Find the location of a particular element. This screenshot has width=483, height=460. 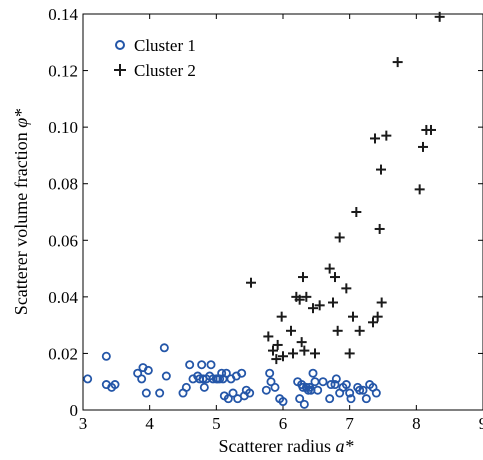

x-axis-label: Scatterer radius a* is located at coordinates (286, 446).